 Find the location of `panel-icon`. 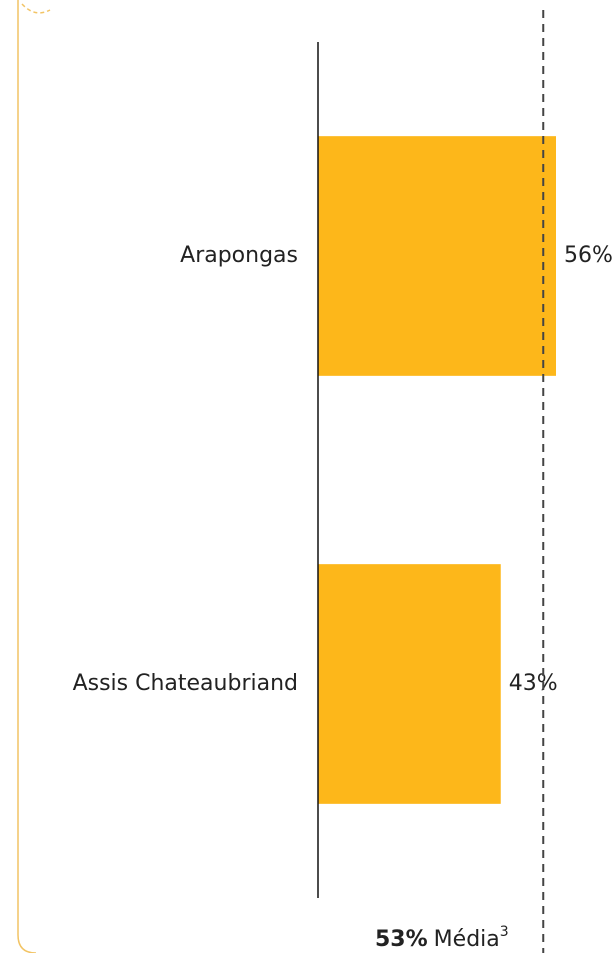

panel-icon is located at coordinates (36, 8).